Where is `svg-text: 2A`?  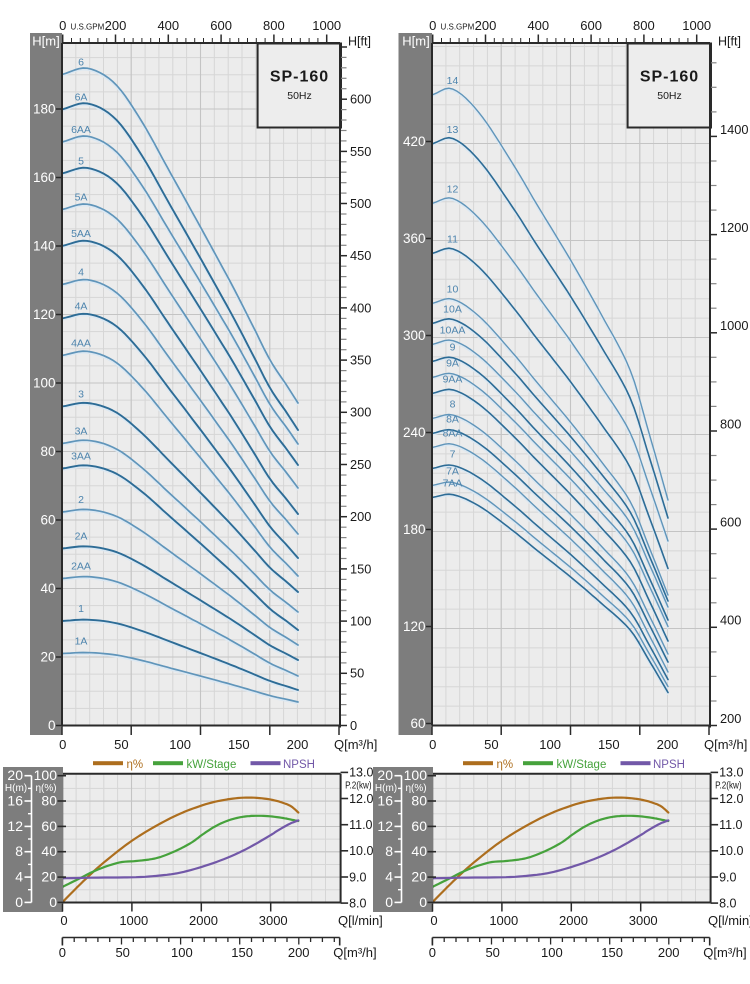 svg-text: 2A is located at coordinates (81, 537).